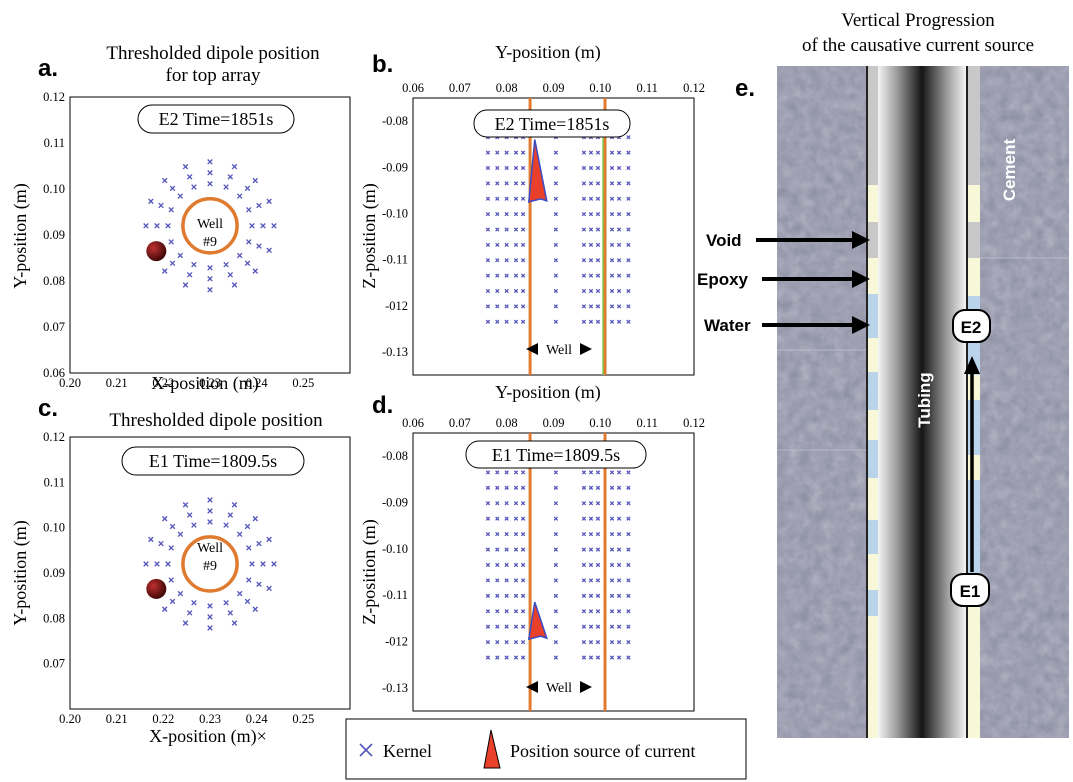 Image resolution: width=1073 pixels, height=782 pixels. I want to click on tubing-label: Tubing, so click(924, 399).